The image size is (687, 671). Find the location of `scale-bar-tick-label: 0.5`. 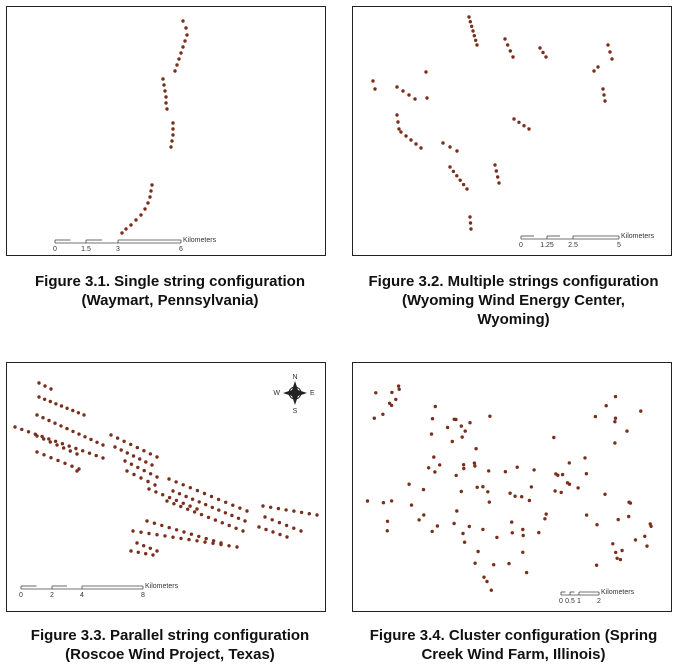

scale-bar-tick-label: 0.5 is located at coordinates (570, 601).